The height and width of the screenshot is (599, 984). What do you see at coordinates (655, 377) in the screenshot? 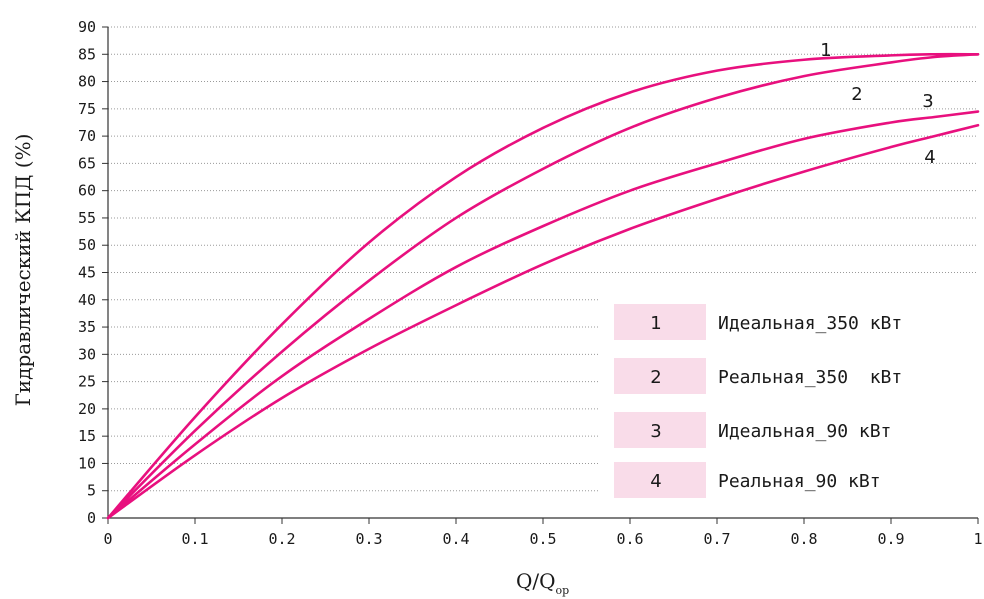
I see `legend-number-2: 2` at bounding box center [655, 377].